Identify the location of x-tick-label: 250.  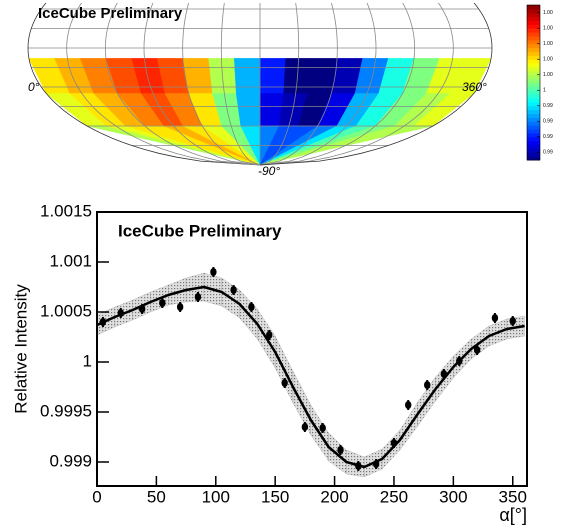
(394, 496).